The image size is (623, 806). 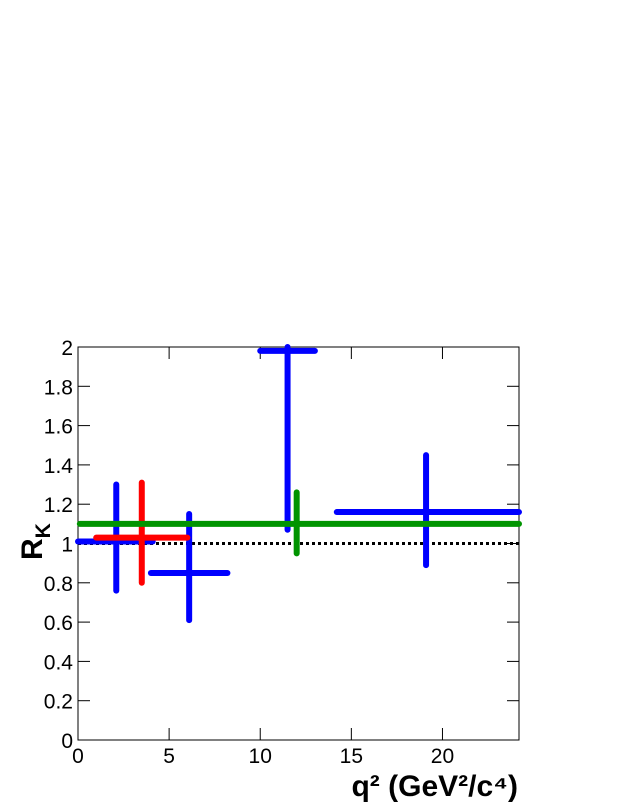 I want to click on y-axis-title: RK, so click(x=35, y=541).